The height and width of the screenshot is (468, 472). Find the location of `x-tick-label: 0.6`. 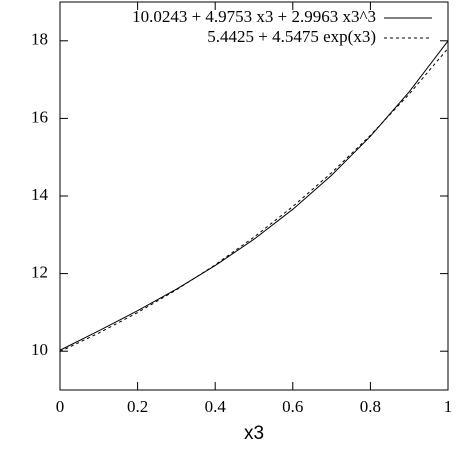

x-tick-label: 0.6 is located at coordinates (292, 406).